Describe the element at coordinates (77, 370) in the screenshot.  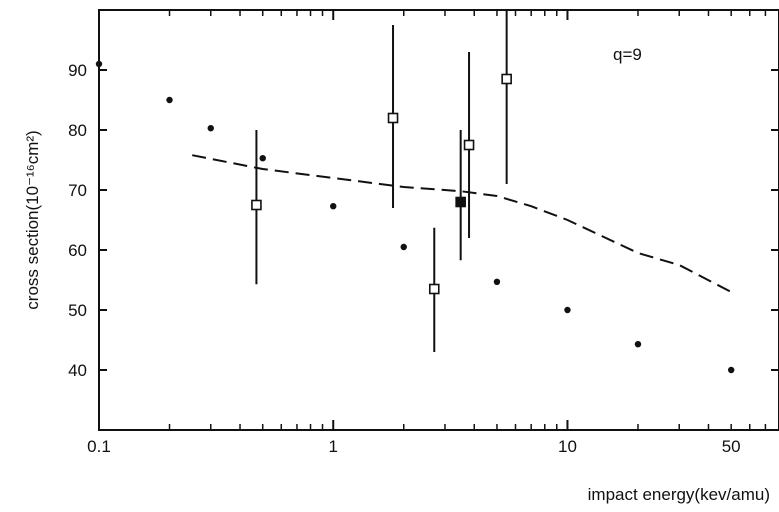
I see `y-tick-label: 40` at that location.